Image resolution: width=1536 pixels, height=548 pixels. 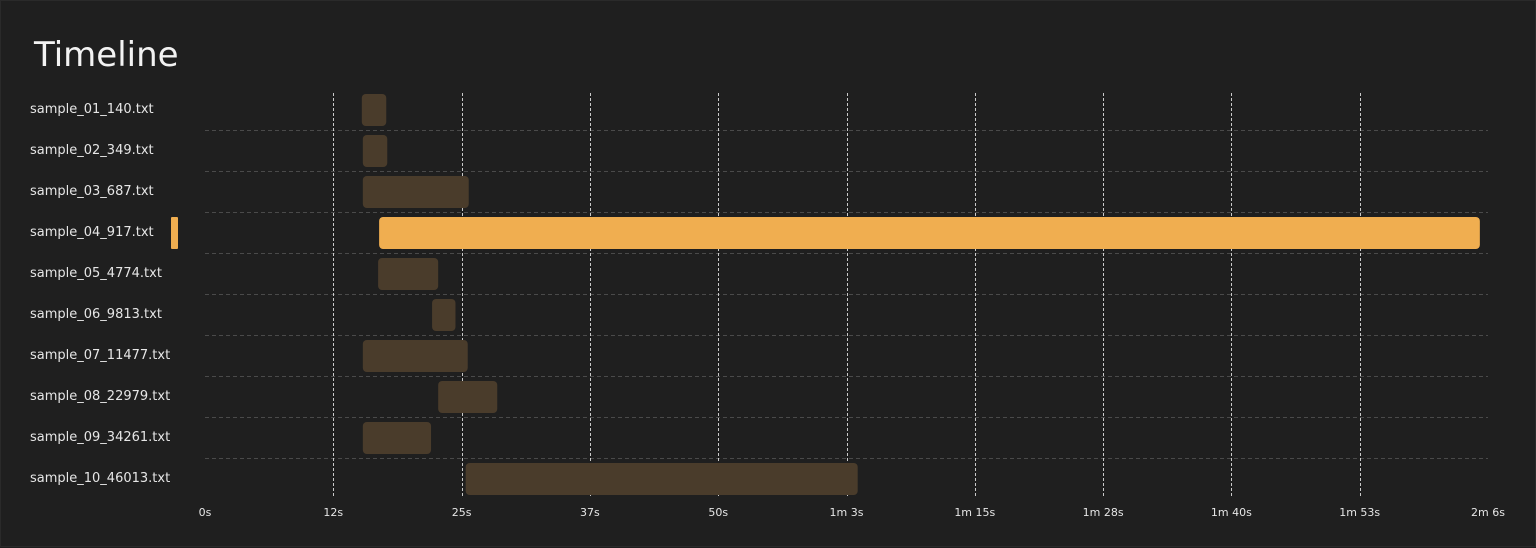 What do you see at coordinates (100, 478) in the screenshot?
I see `row-label: sample_10_46013.txt` at bounding box center [100, 478].